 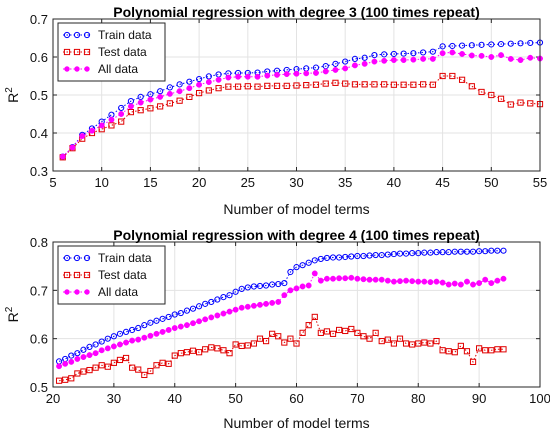 What do you see at coordinates (39, 171) in the screenshot?
I see `y-tick-label: 0.3` at bounding box center [39, 171].